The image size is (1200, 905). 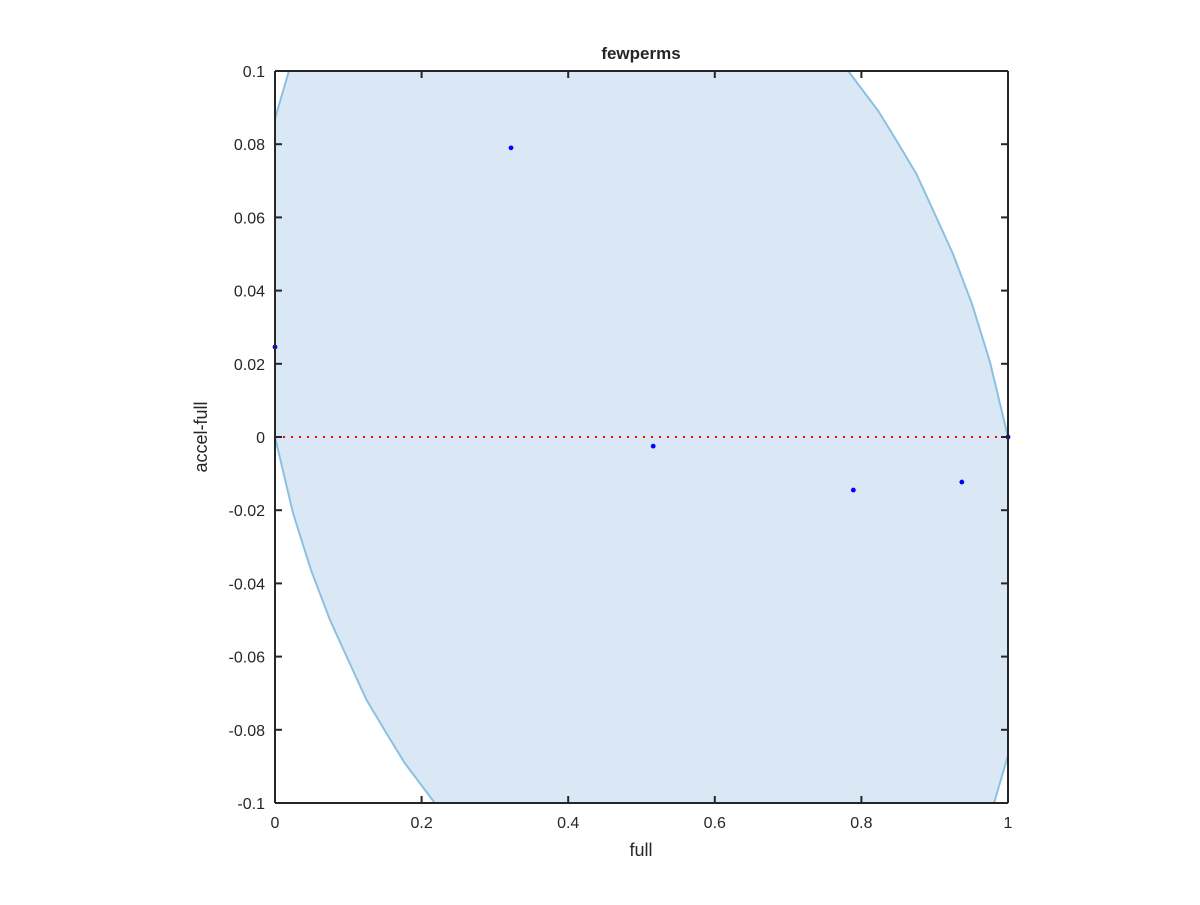 I want to click on x-tick-label: 0.8, so click(x=861, y=823).